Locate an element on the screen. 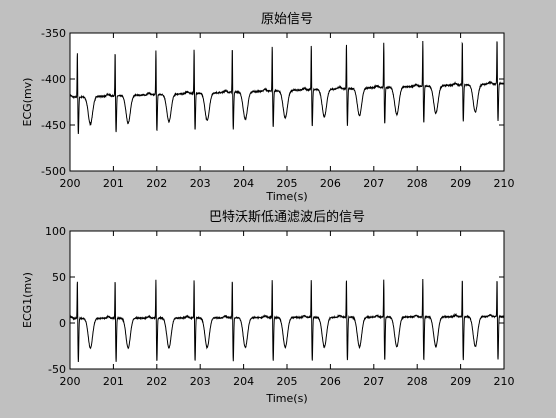 The image size is (556, 418). original-signal-ytick-label: -350 is located at coordinates (53, 33).